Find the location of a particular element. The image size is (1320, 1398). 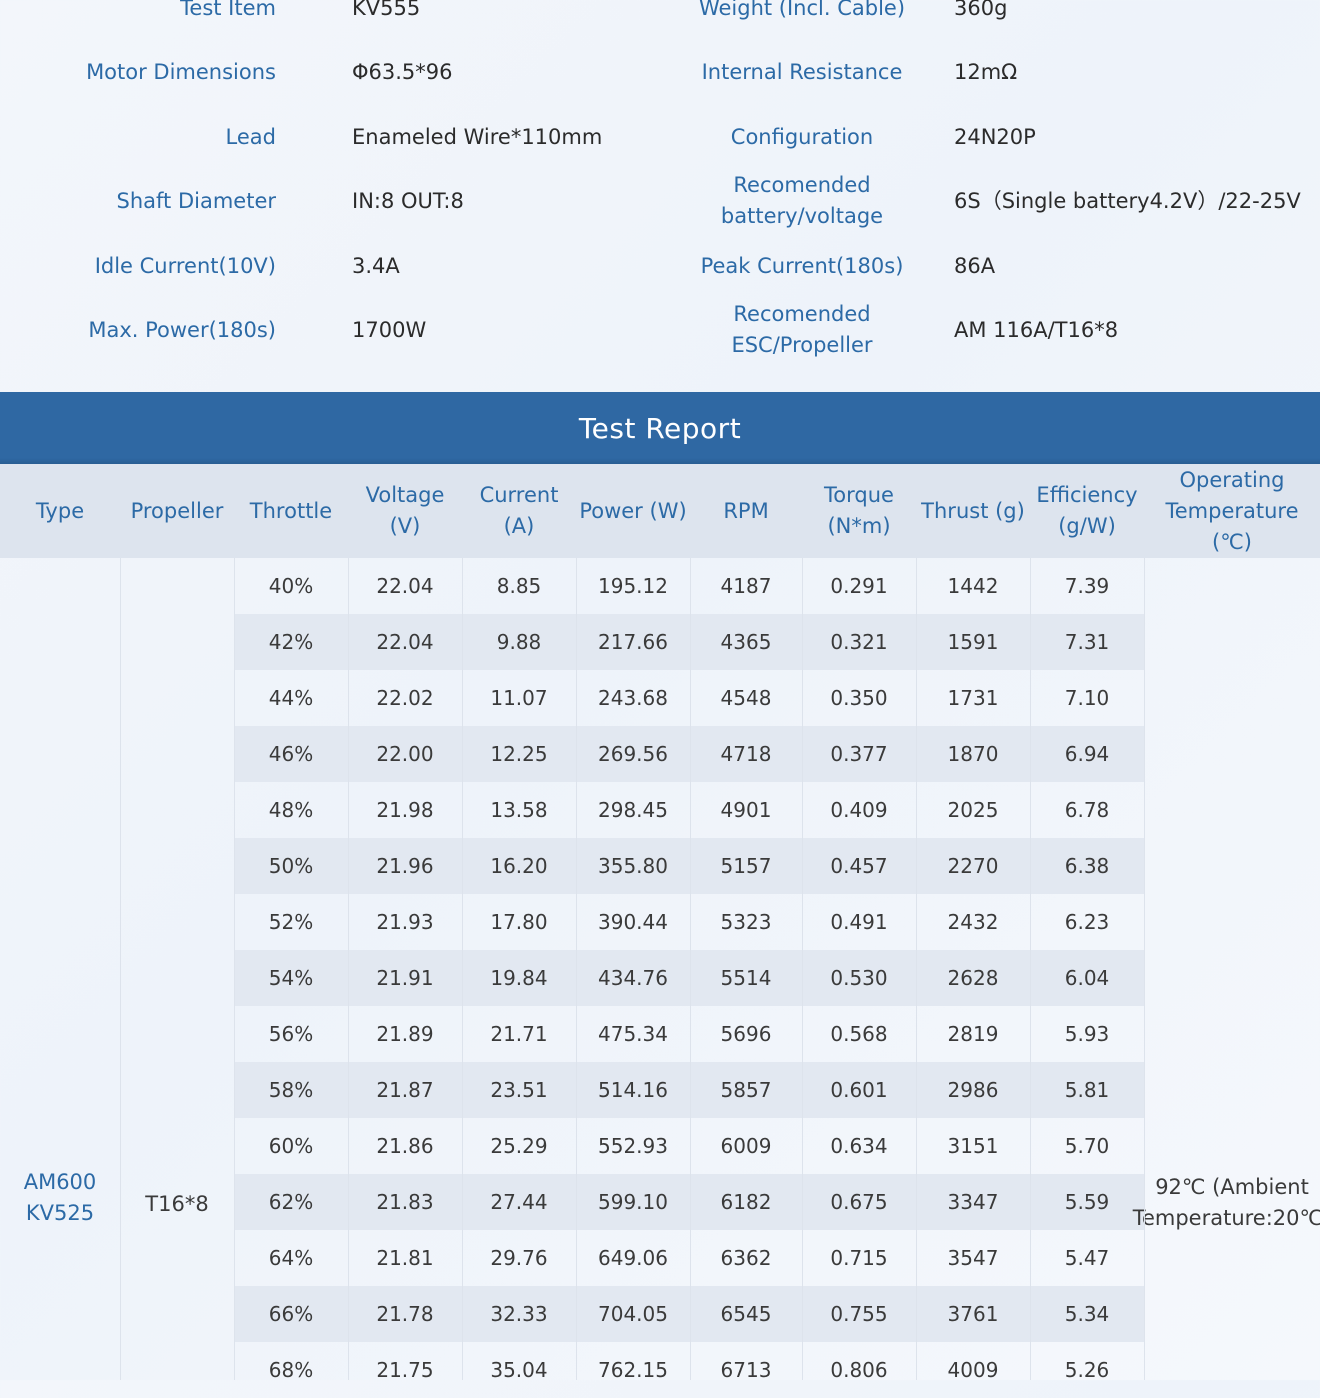

spec-label: Test Item is located at coordinates (228, 10).